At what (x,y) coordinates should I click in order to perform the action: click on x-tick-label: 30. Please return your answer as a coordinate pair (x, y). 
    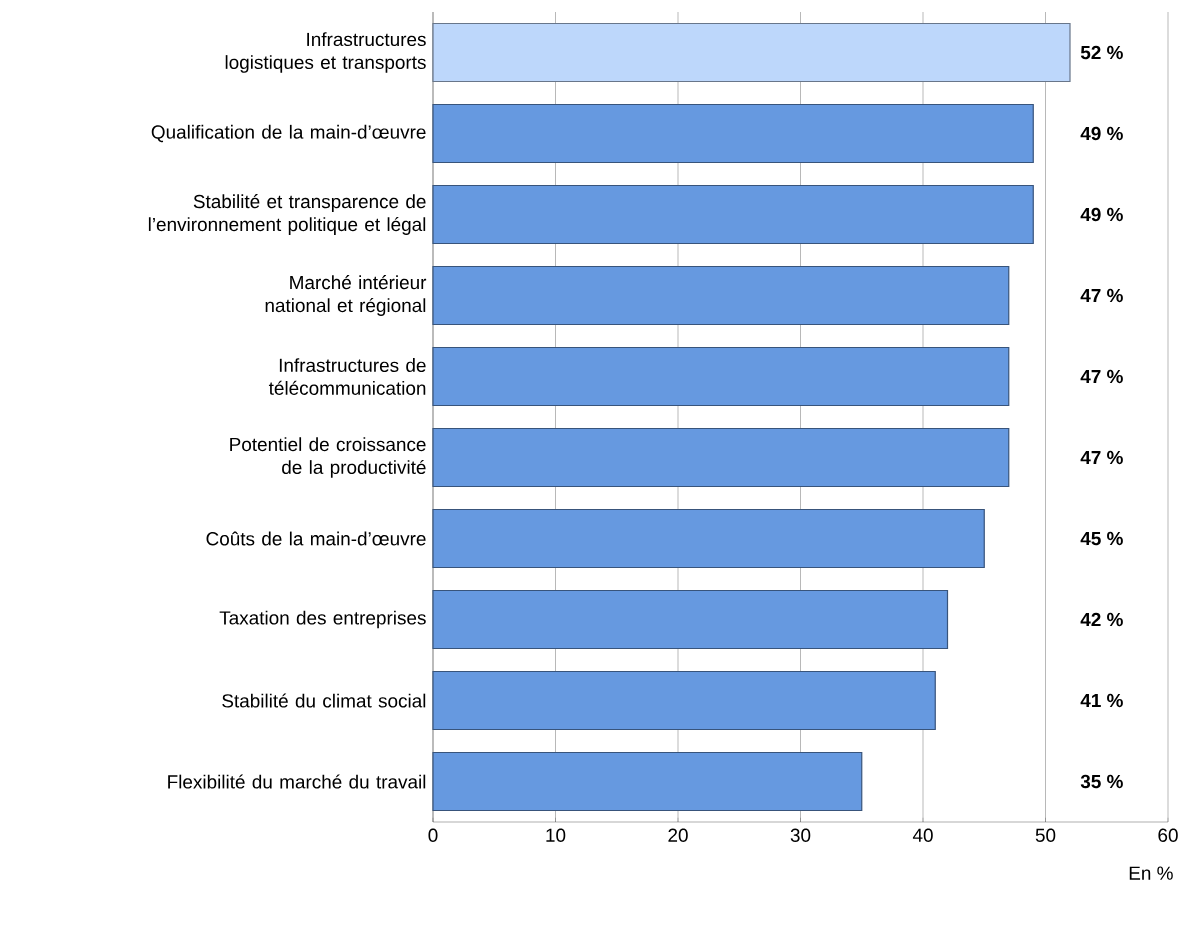
    Looking at the image, I should click on (800, 835).